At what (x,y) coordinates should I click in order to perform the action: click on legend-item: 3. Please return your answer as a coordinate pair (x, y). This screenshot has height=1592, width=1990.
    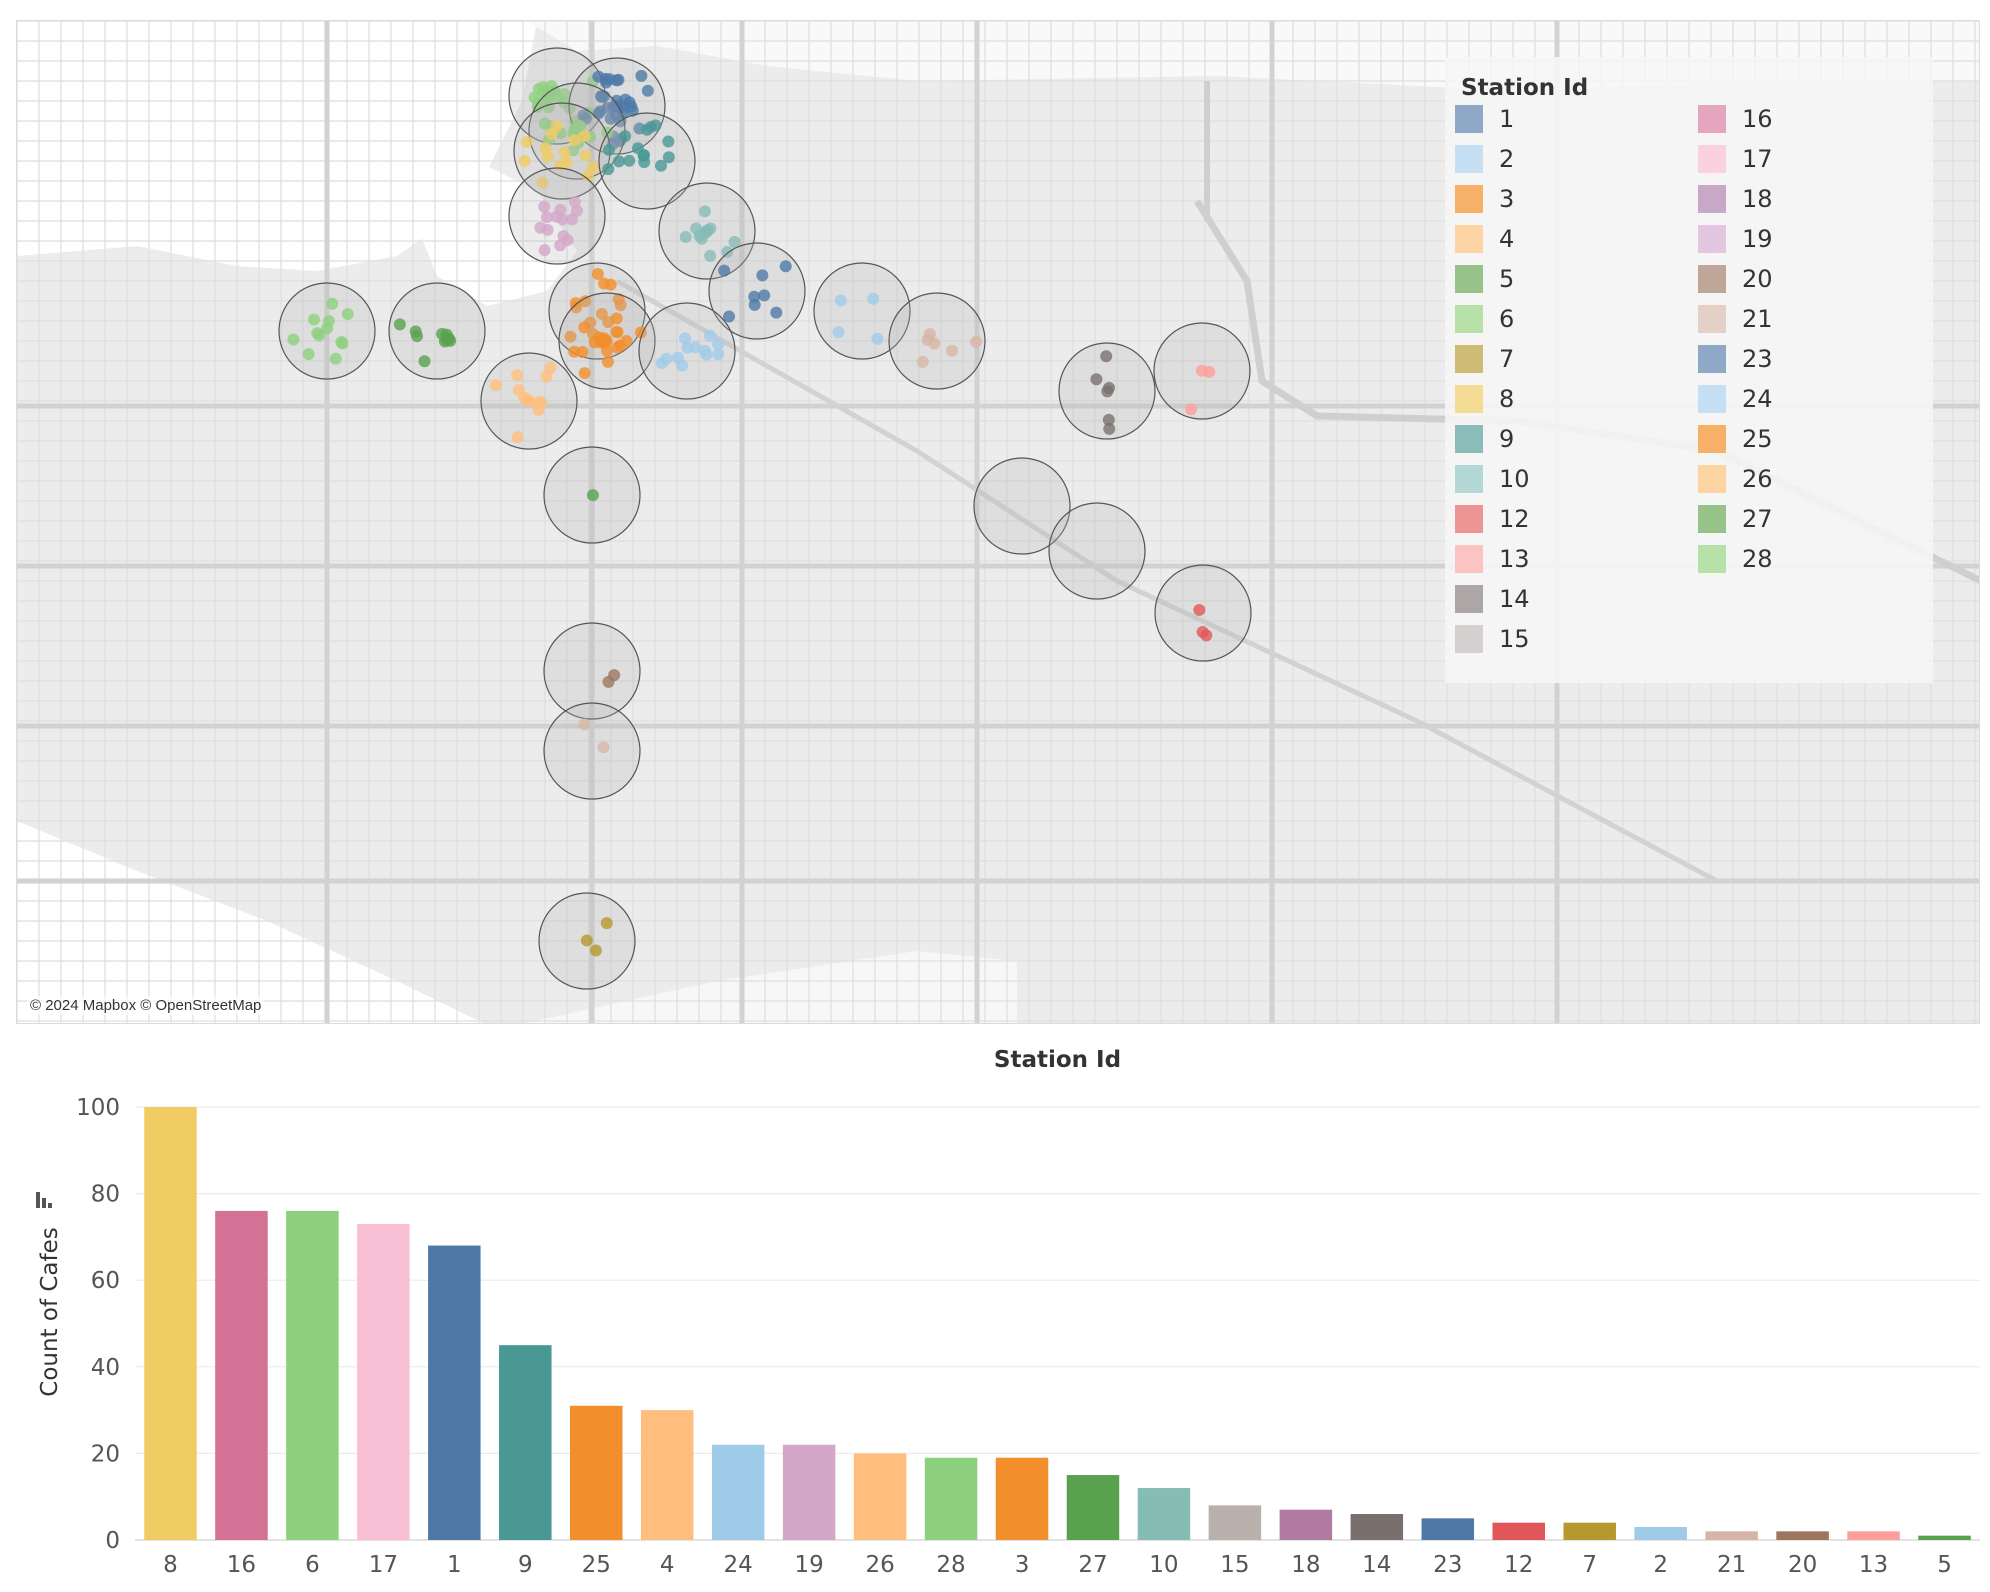
    Looking at the image, I should click on (1484, 199).